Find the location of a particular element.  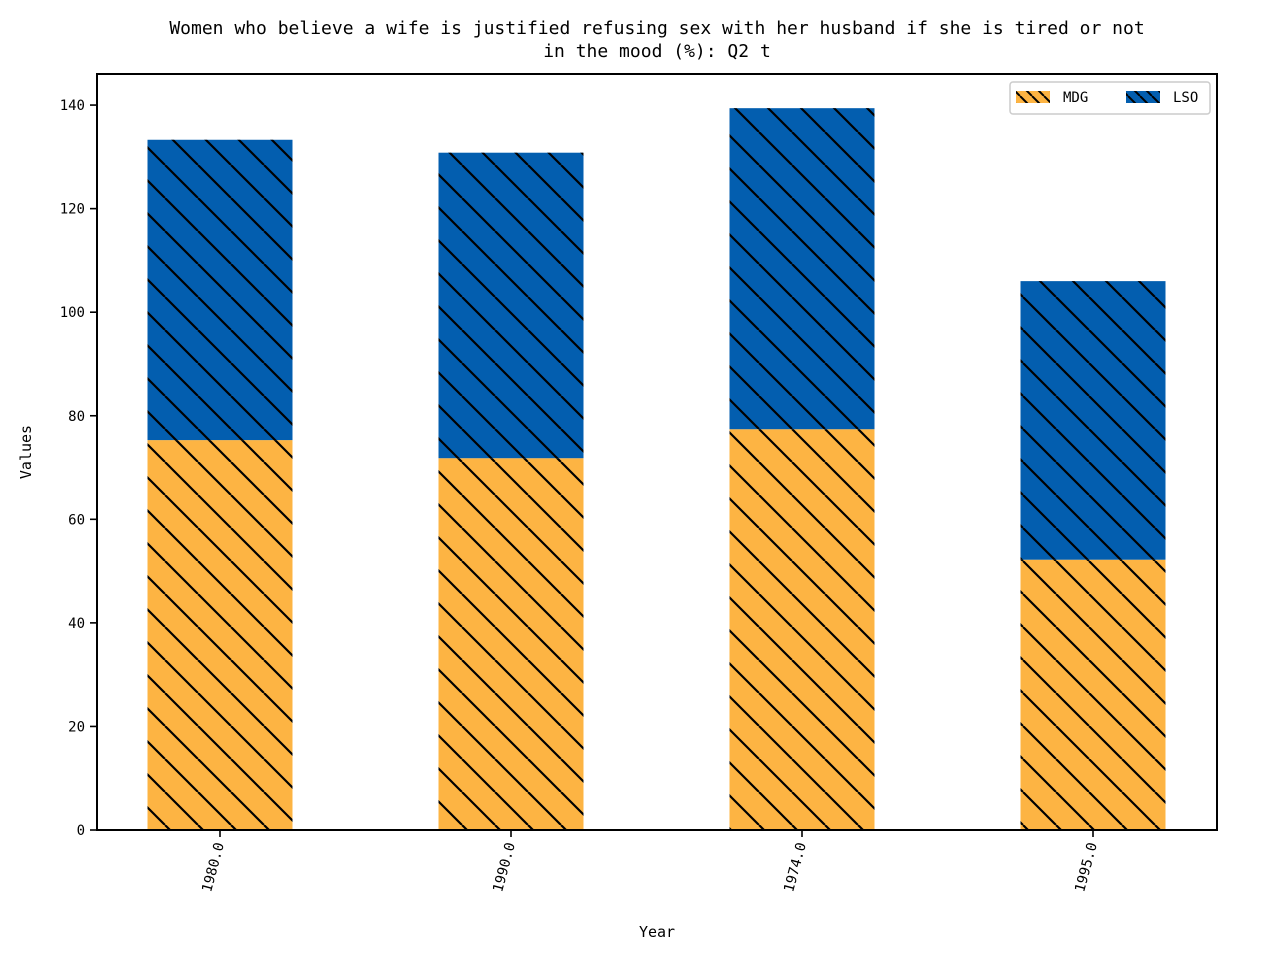

y-axis: 0 20 40 60 80 100 120 140 is located at coordinates (78, 468).